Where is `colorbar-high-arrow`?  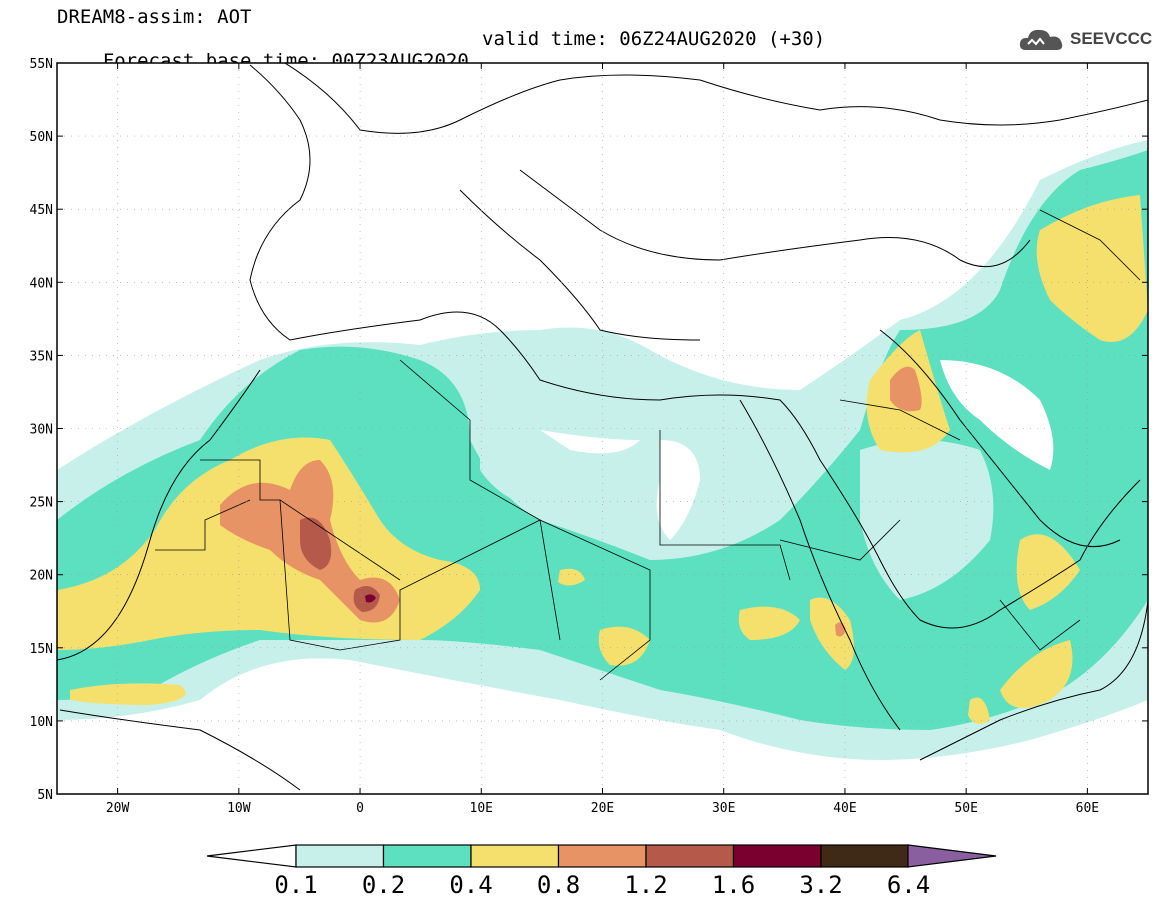 colorbar-high-arrow is located at coordinates (952, 856).